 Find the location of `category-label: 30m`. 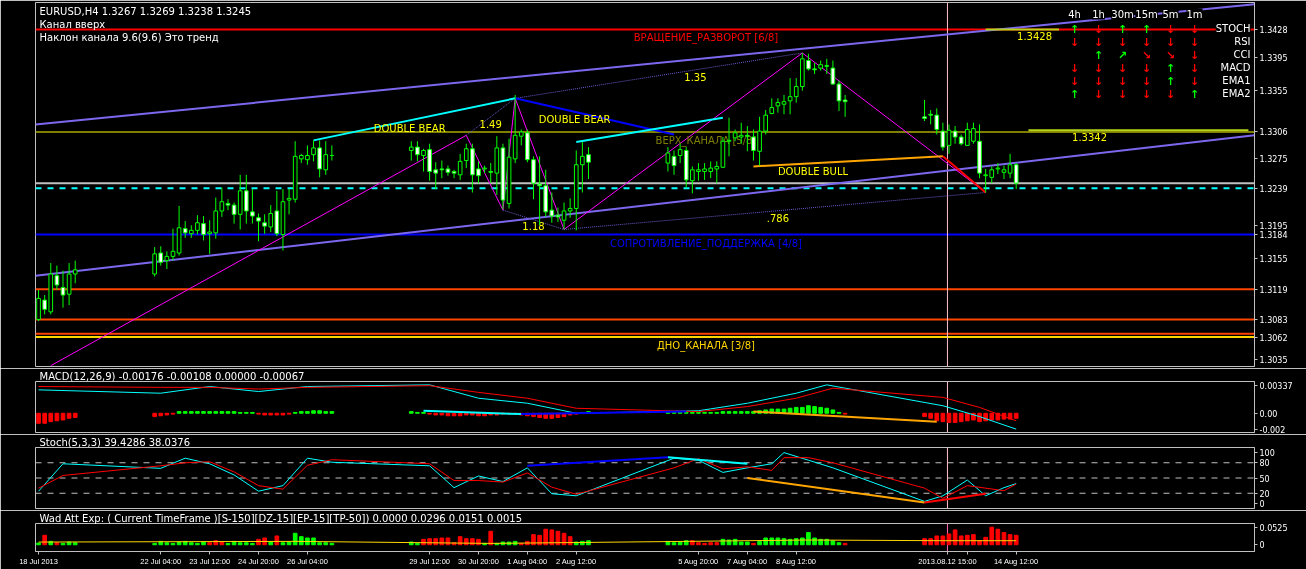

category-label: 30m is located at coordinates (1122, 14).